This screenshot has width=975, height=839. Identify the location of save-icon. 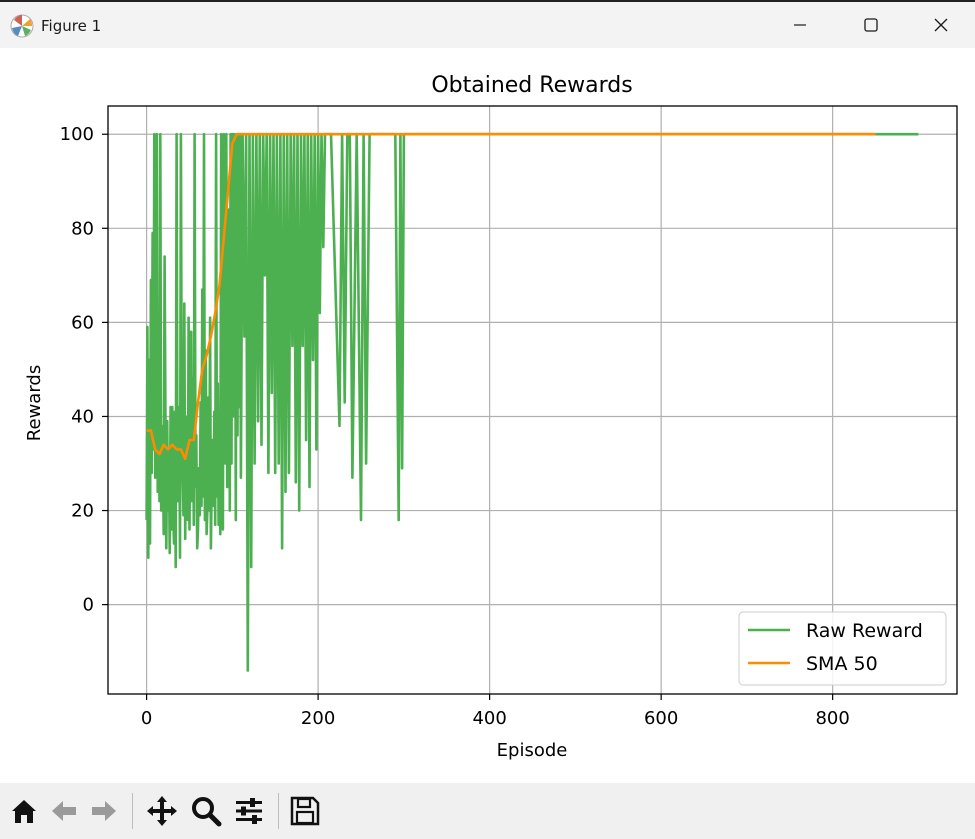
(305, 811).